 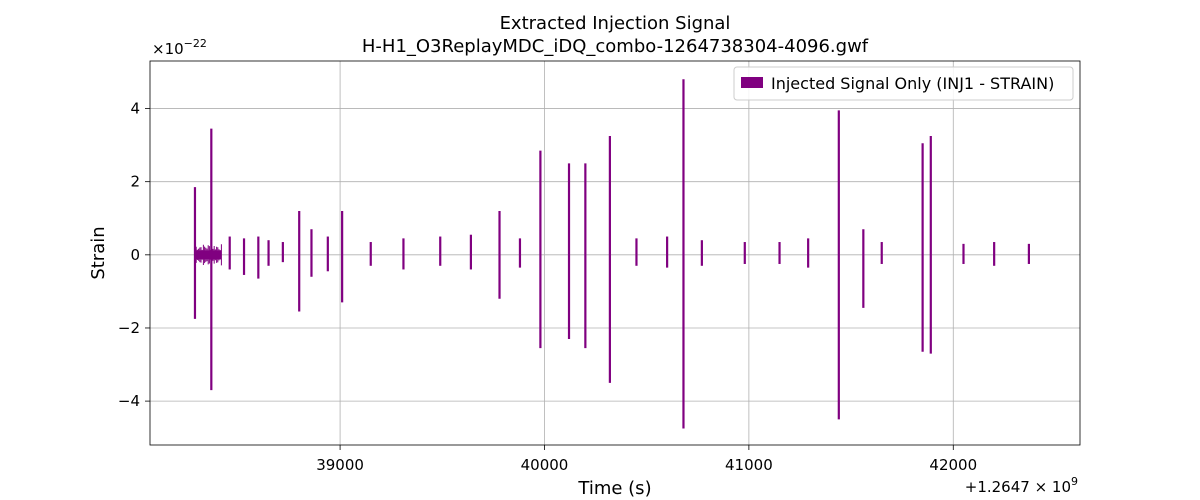 I want to click on y-tick-label: 2, so click(x=135, y=182).